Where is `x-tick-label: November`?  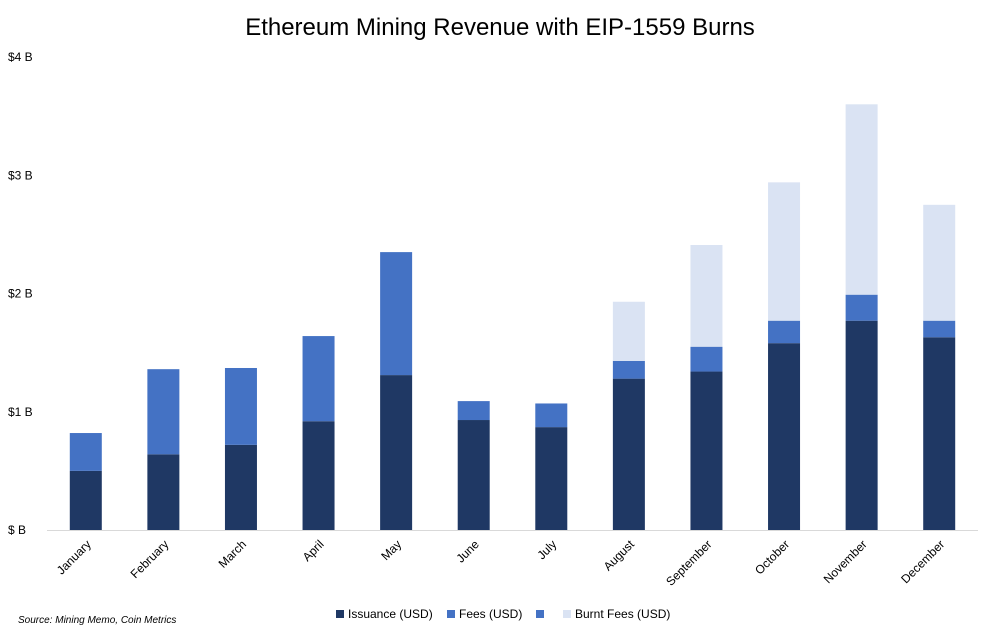
x-tick-label: November is located at coordinates (845, 561).